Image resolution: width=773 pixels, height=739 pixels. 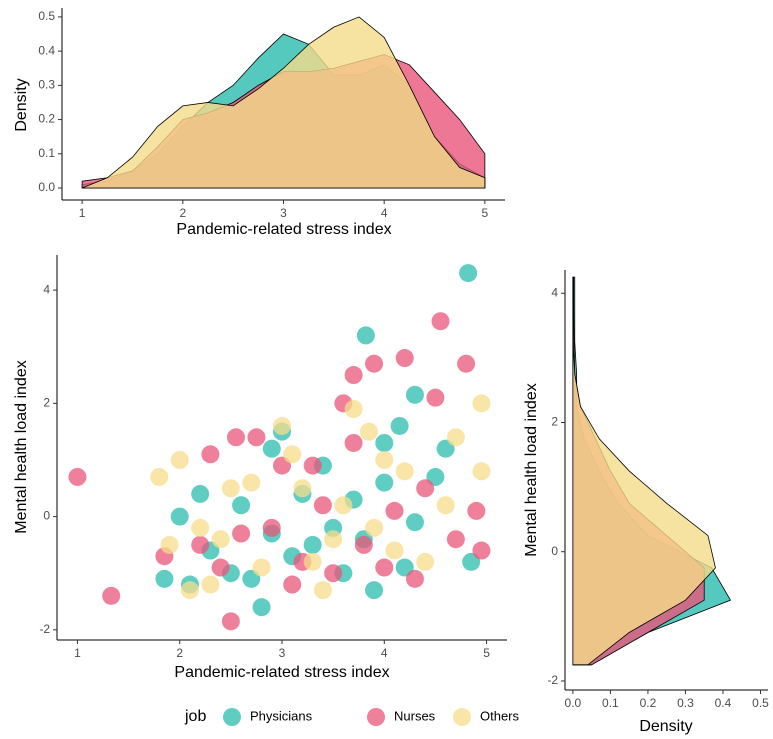 What do you see at coordinates (46, 187) in the screenshot?
I see `y-tick-label: 0.0` at bounding box center [46, 187].